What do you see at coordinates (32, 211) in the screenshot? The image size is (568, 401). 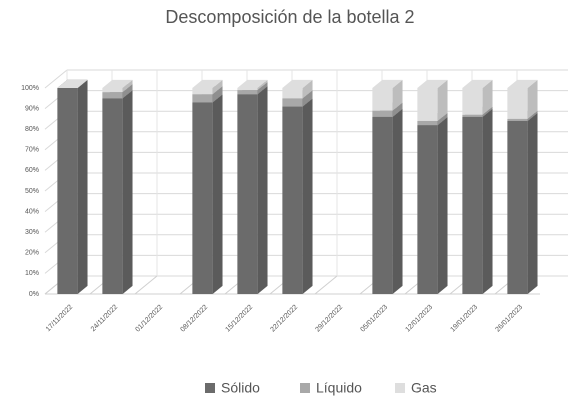 I see `y-tick-label: 40%` at bounding box center [32, 211].